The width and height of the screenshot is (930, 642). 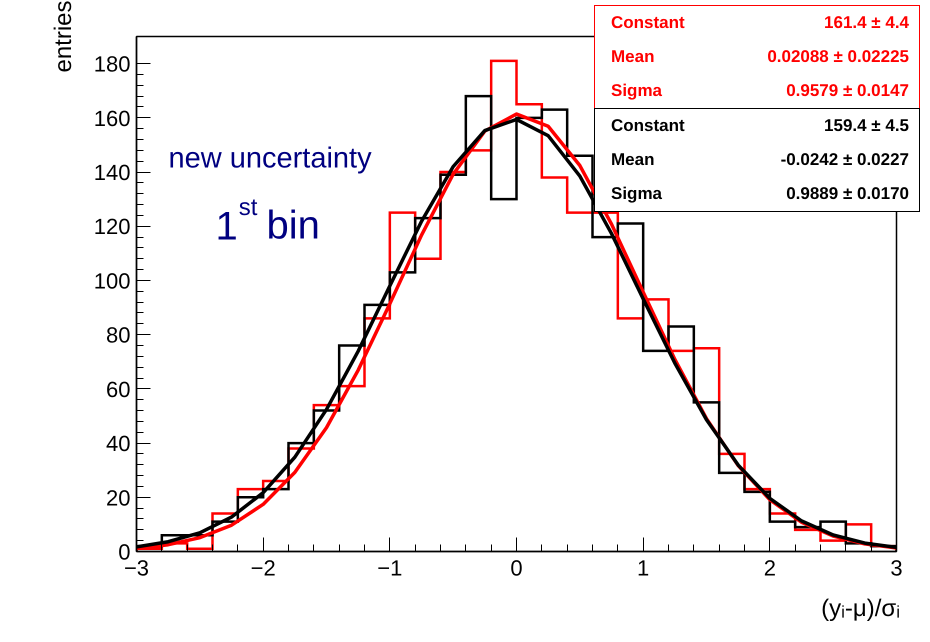 What do you see at coordinates (112, 64) in the screenshot?
I see `y-tick-label: 180` at bounding box center [112, 64].